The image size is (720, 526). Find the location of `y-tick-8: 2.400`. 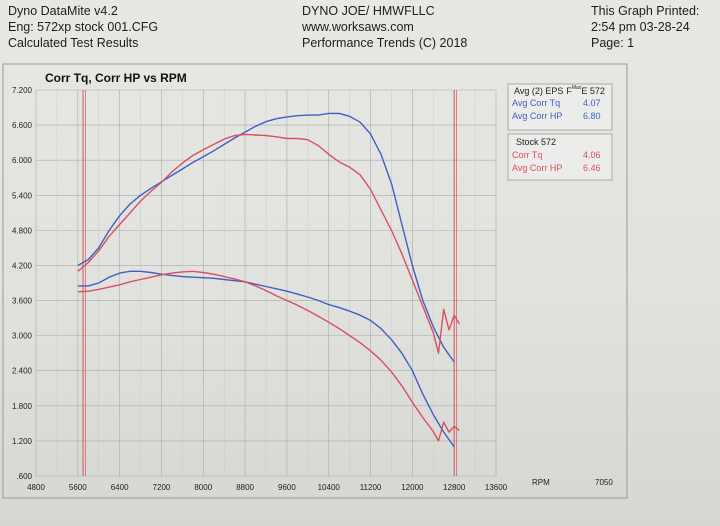

y-tick-8: 2.400 is located at coordinates (22, 371).